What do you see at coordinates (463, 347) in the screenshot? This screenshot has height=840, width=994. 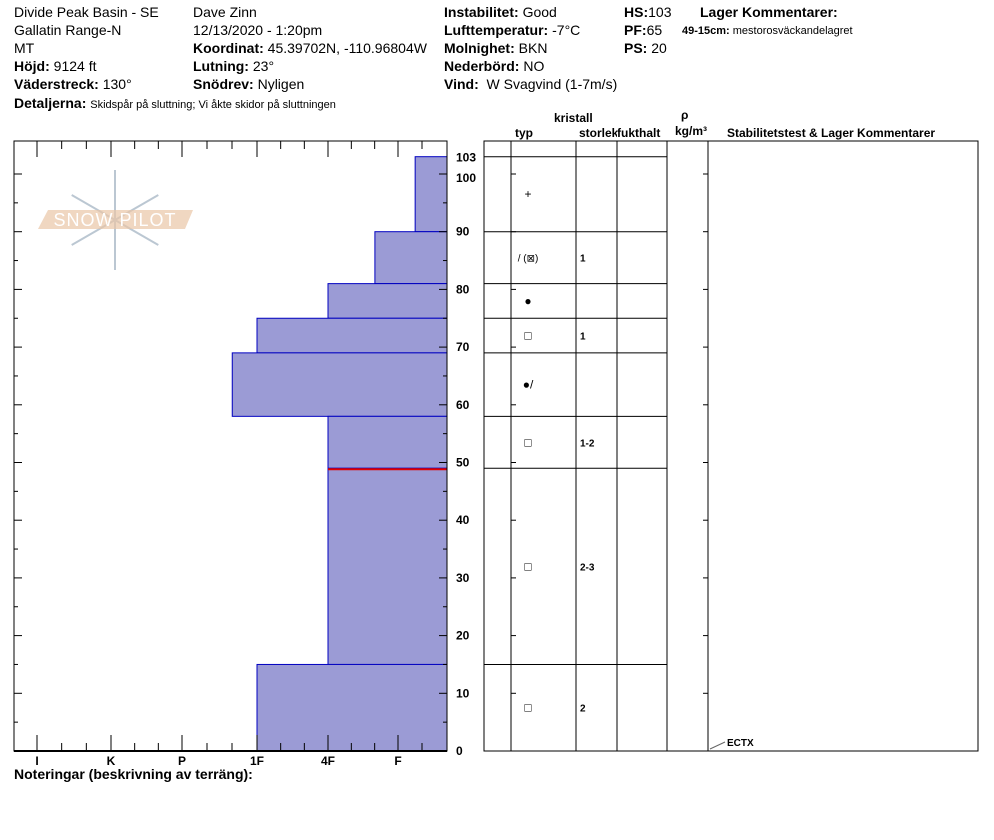 I see `y-tick-label: 70` at bounding box center [463, 347].